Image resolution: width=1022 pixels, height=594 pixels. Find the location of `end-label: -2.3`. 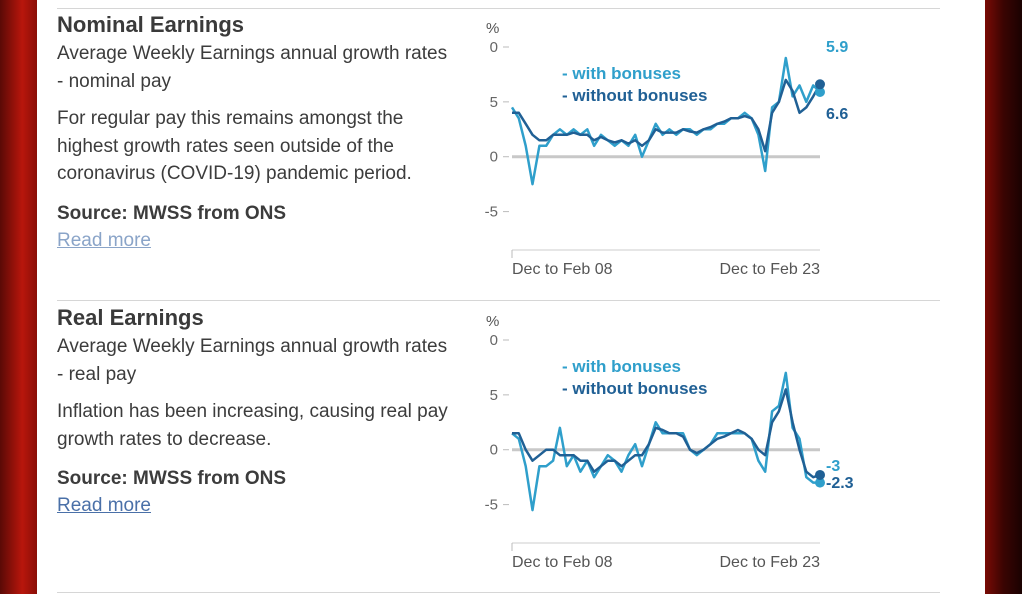

end-label: -2.3 is located at coordinates (840, 483).